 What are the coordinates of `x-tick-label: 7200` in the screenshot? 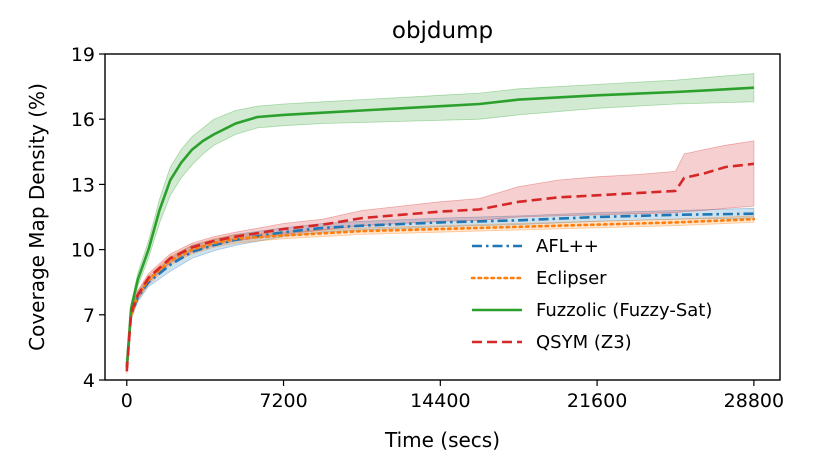 It's located at (283, 401).